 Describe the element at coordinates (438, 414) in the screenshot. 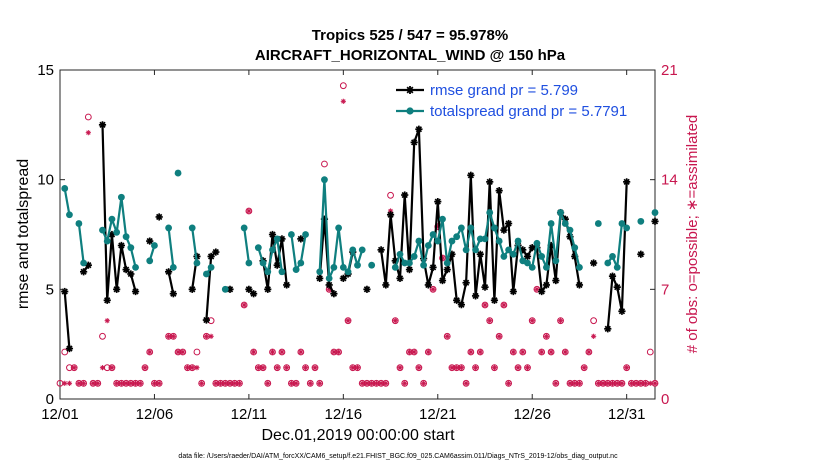

I see `x-tick-label: 12/21` at that location.